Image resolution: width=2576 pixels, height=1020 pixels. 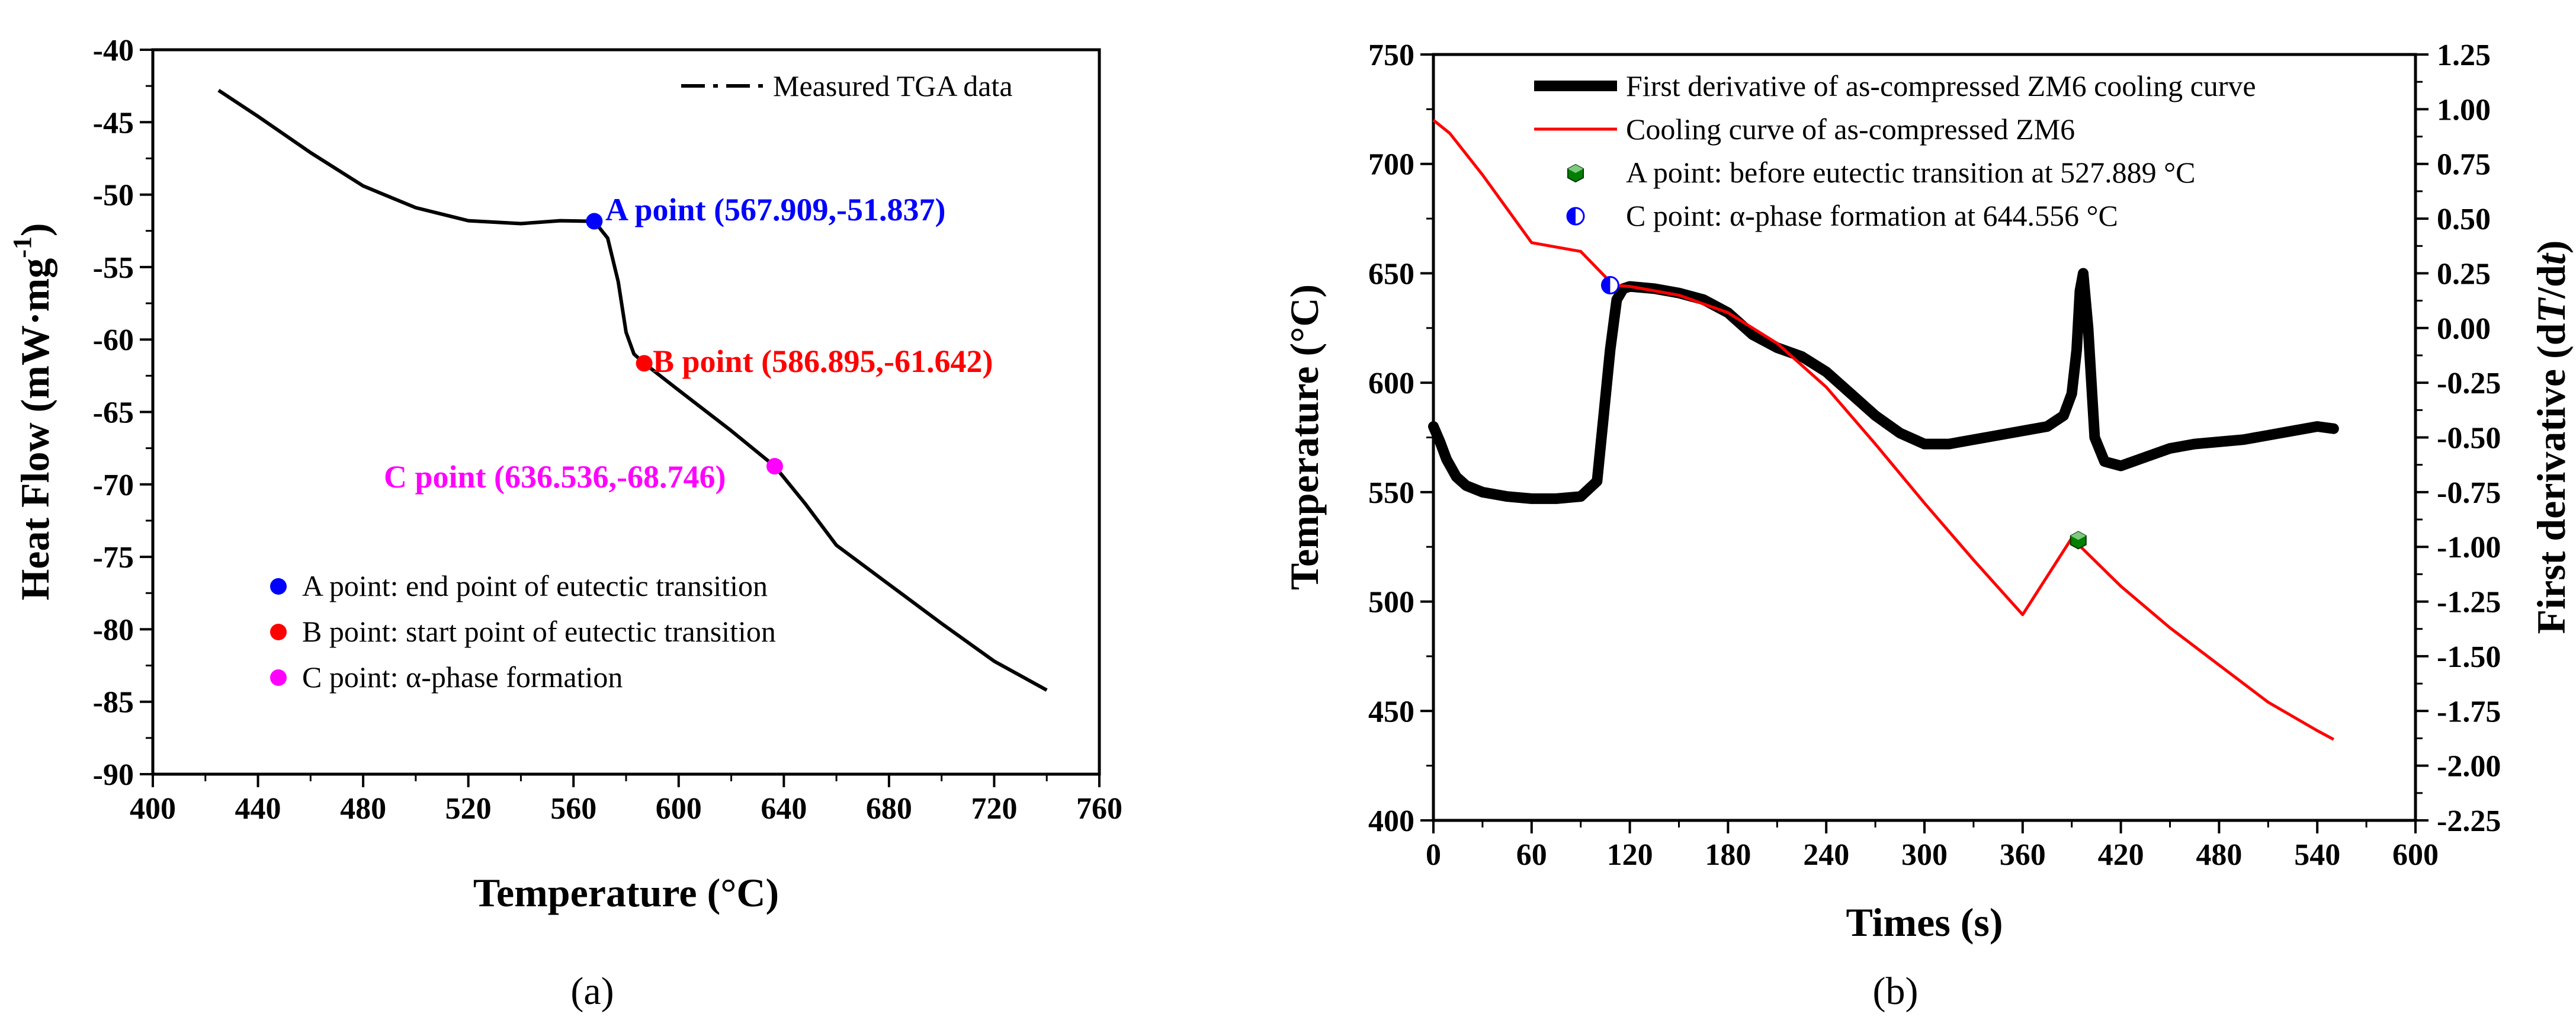 I want to click on chart-b-xtick-label: 60, so click(x=1531, y=855).